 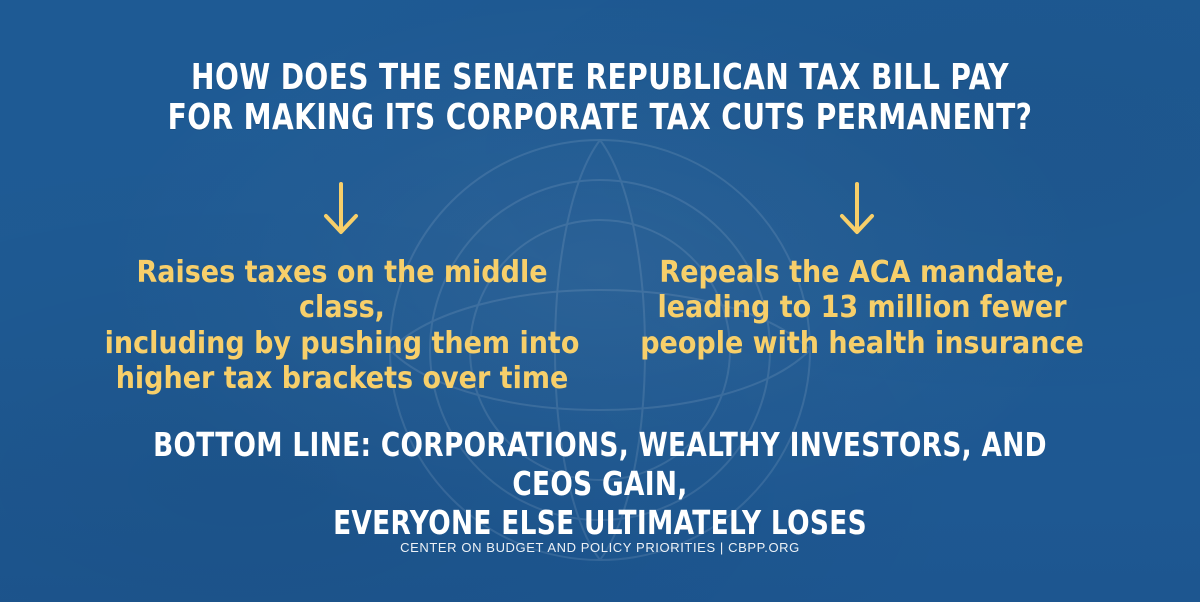 I want to click on bottom-line-2: EVERYONE ELSE ULTIMATELY LOSES, so click(x=600, y=522).